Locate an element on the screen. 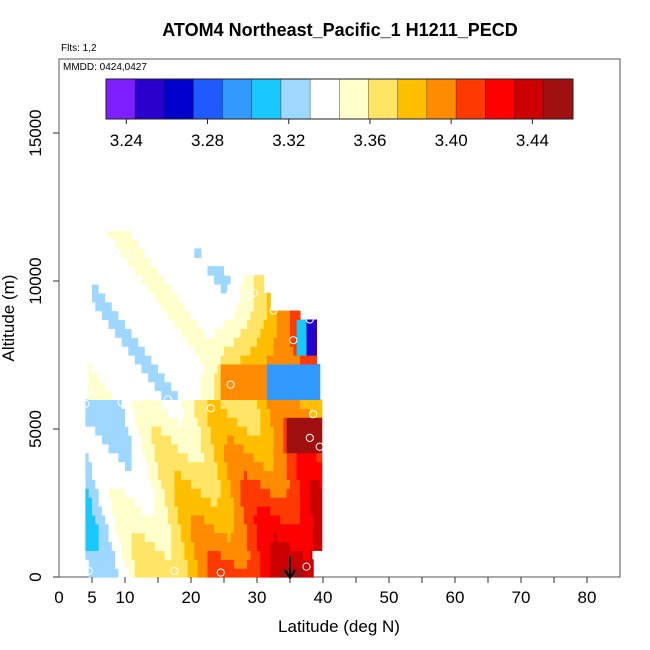 This screenshot has width=650, height=650. sample-point is located at coordinates (95, 392).